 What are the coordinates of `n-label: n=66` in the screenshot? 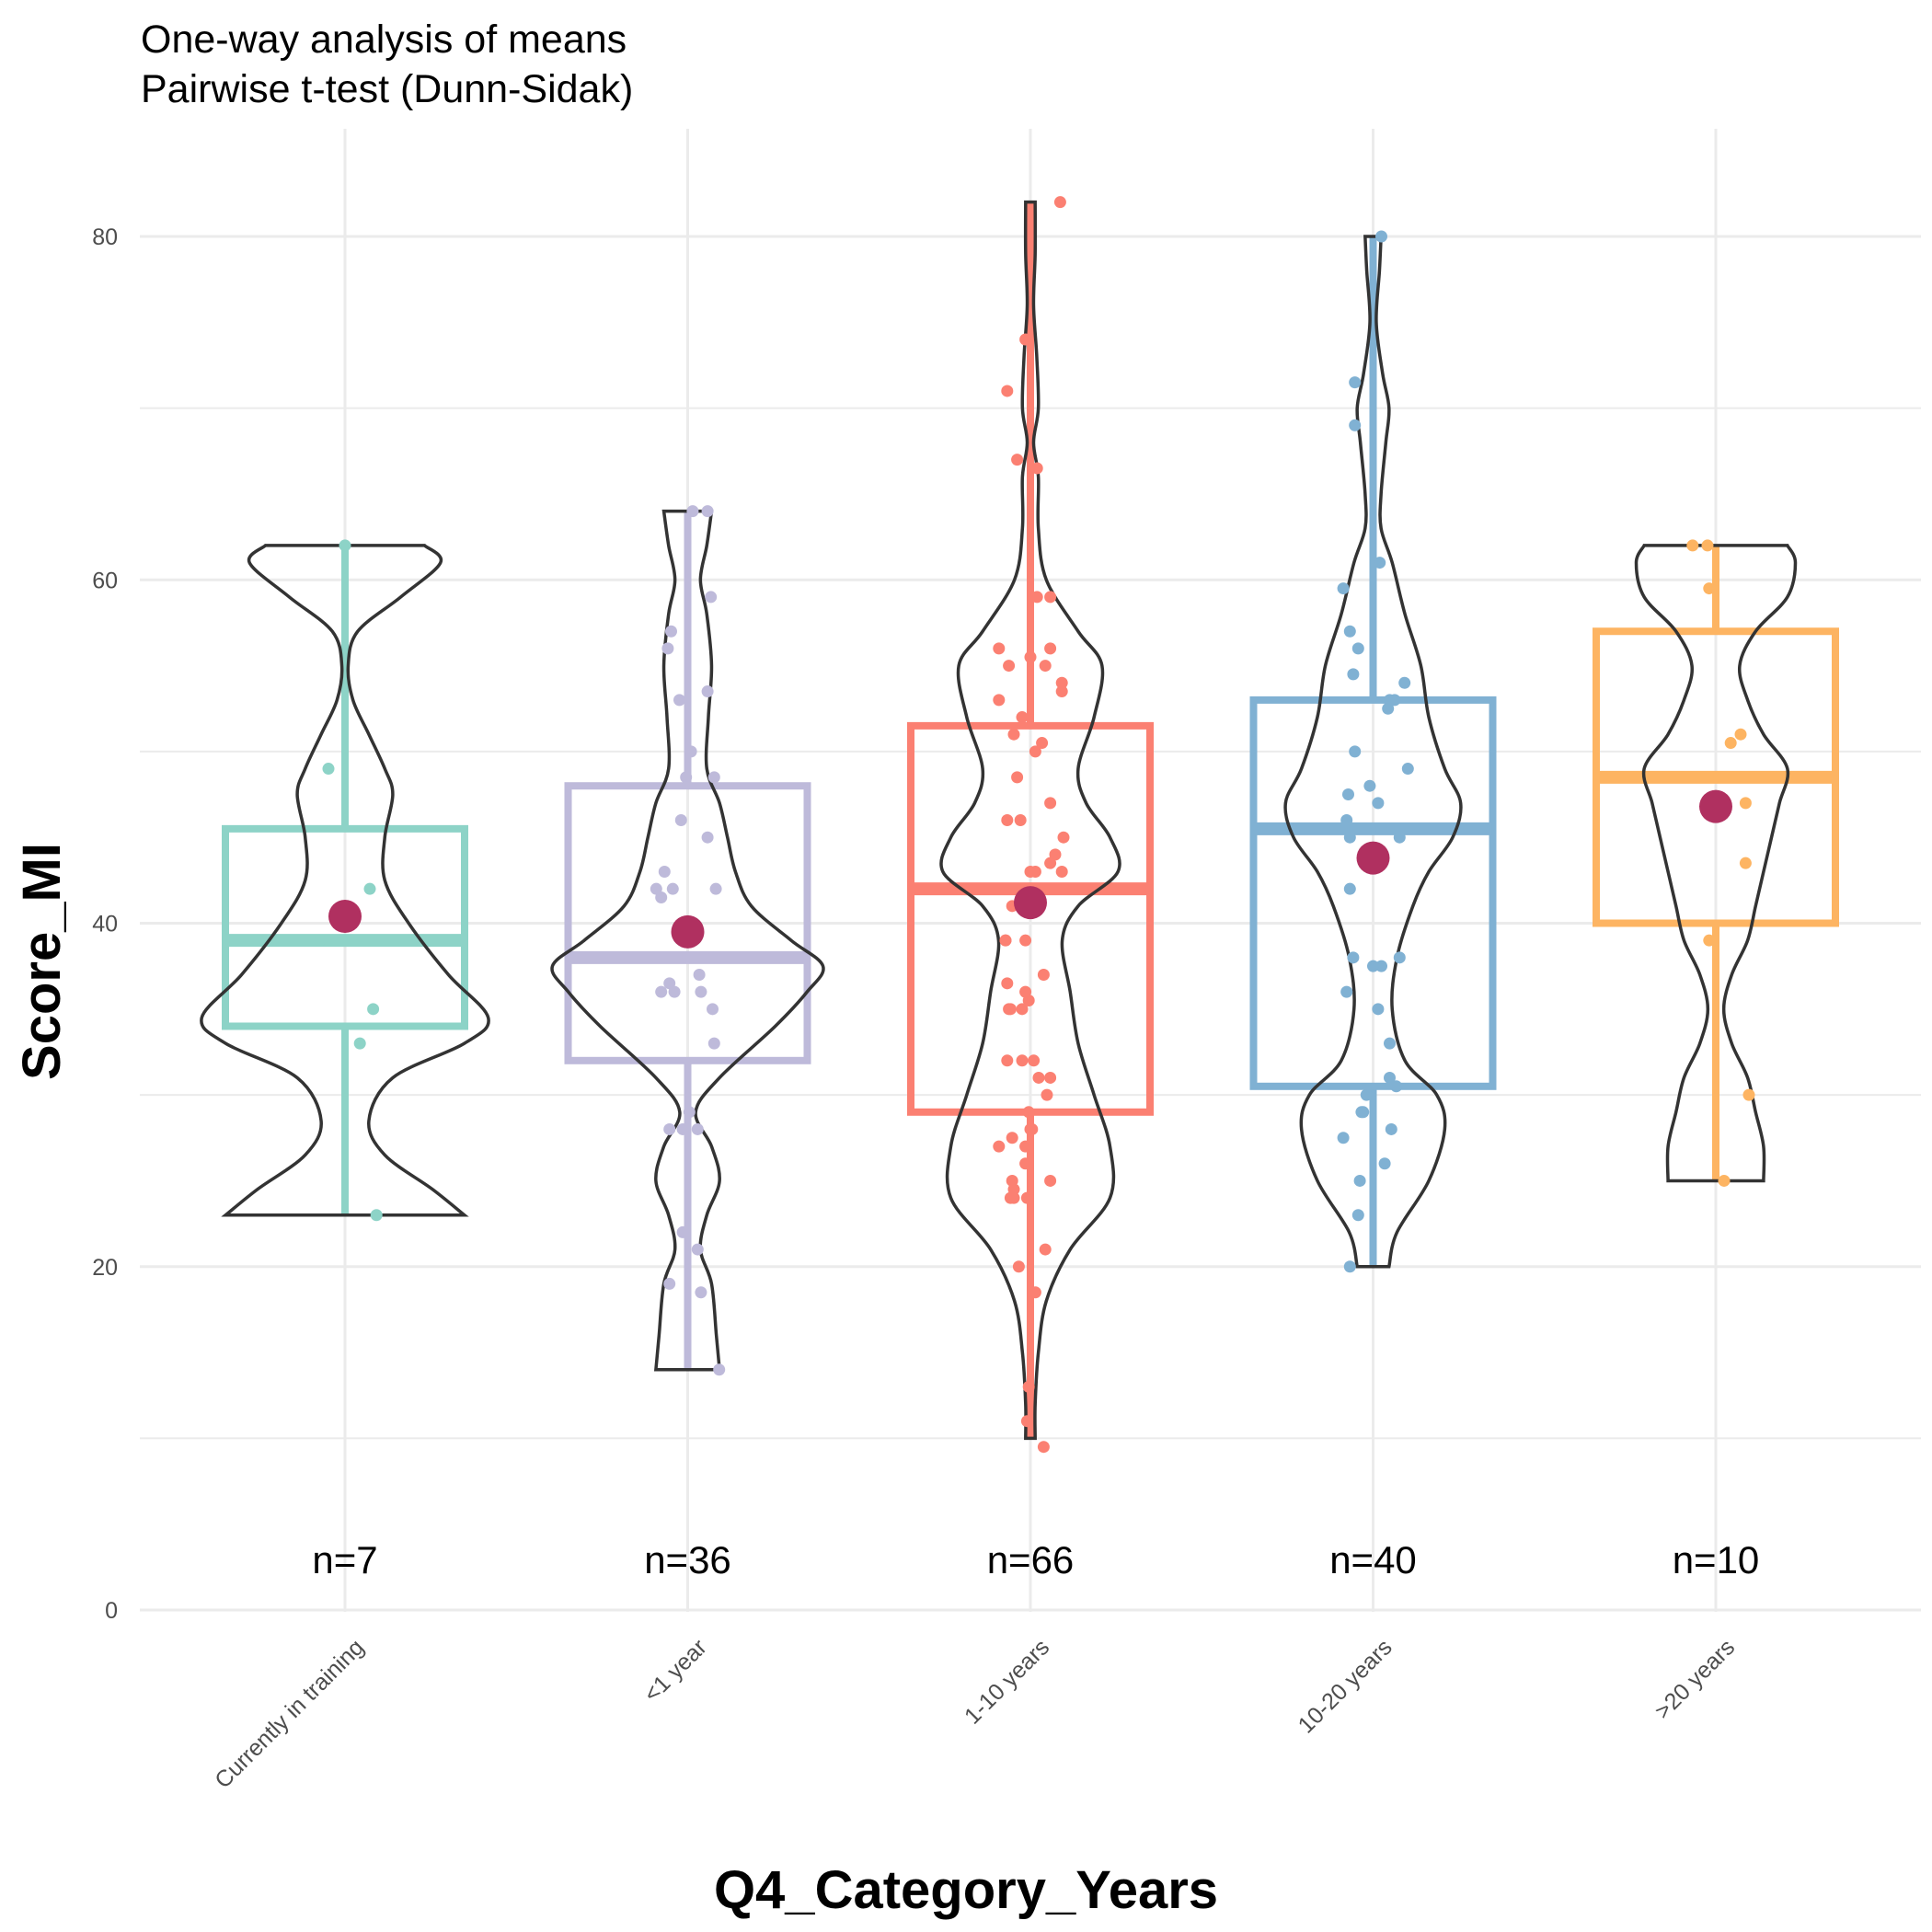 It's located at (1031, 1559).